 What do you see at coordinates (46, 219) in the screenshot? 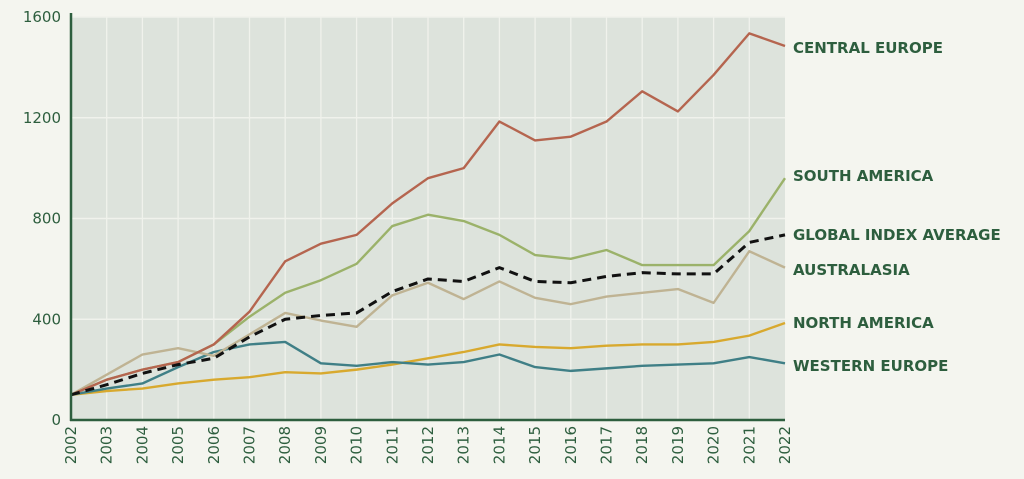
I see `y-tick-label: 800` at bounding box center [46, 219].